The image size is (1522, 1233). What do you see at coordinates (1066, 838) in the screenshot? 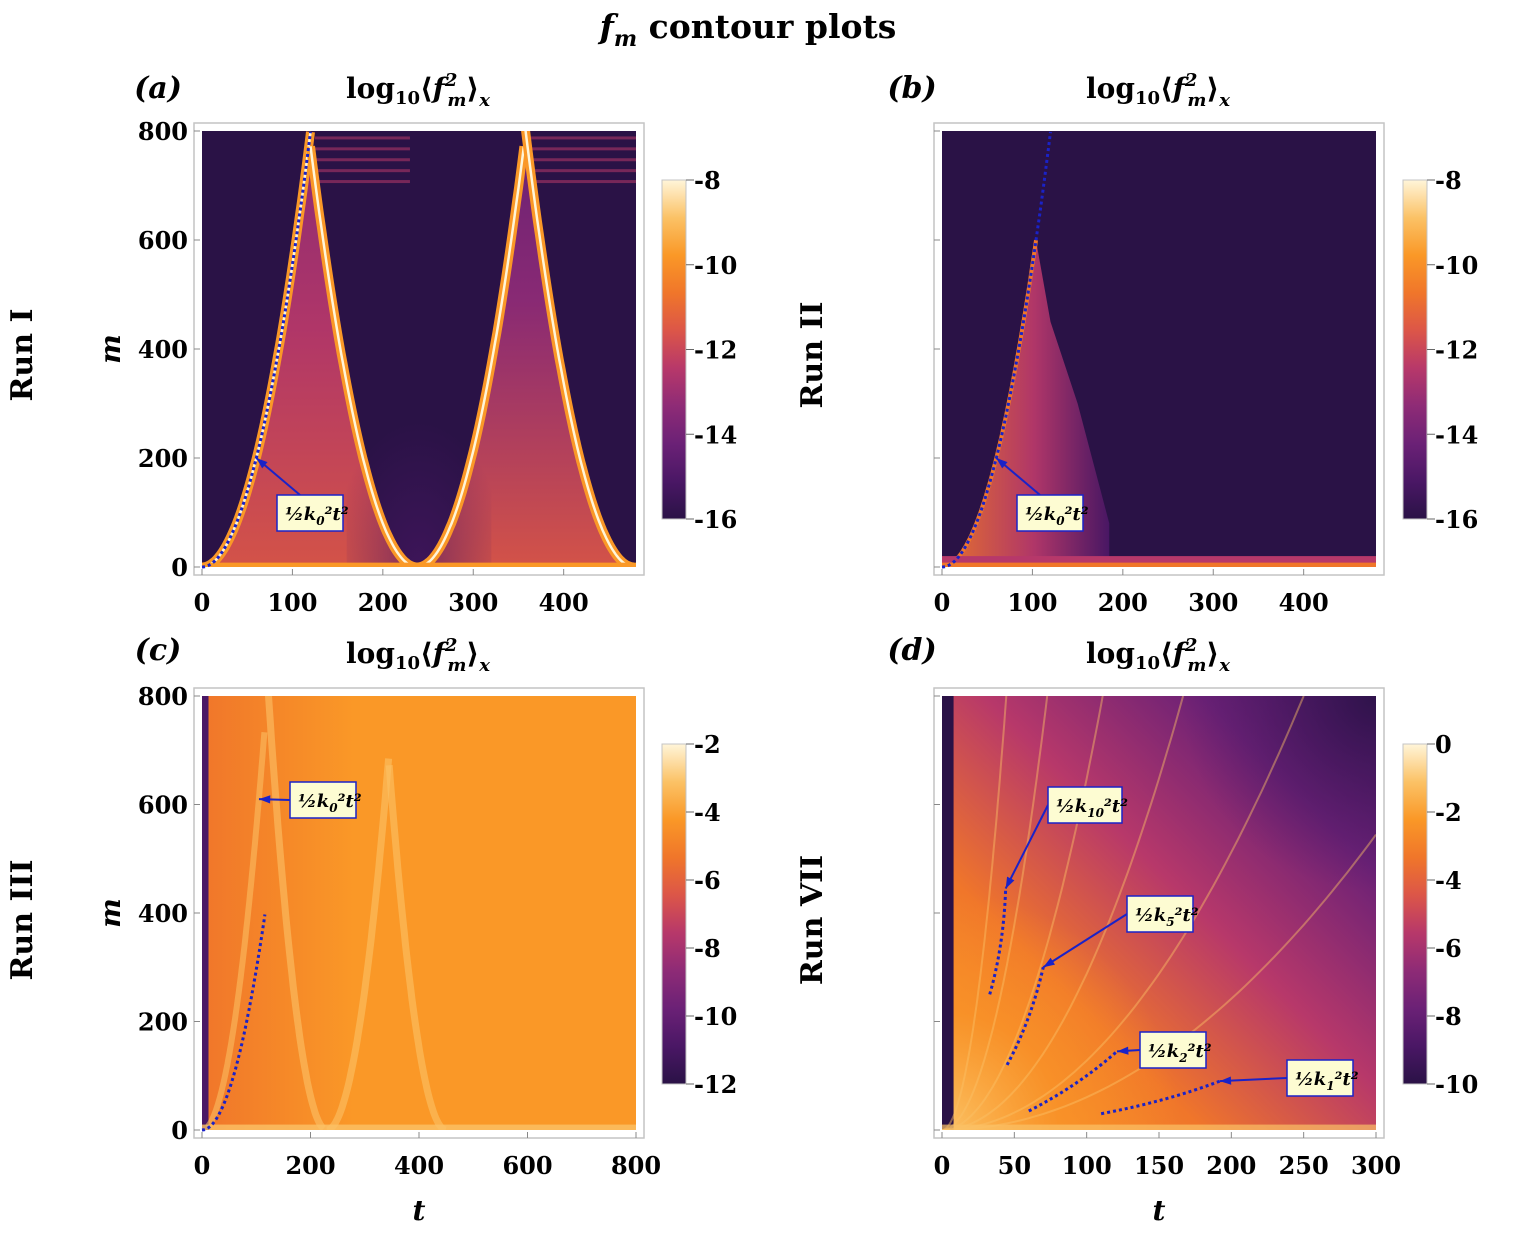
I see `annotation: ½k10²t²` at bounding box center [1066, 838].